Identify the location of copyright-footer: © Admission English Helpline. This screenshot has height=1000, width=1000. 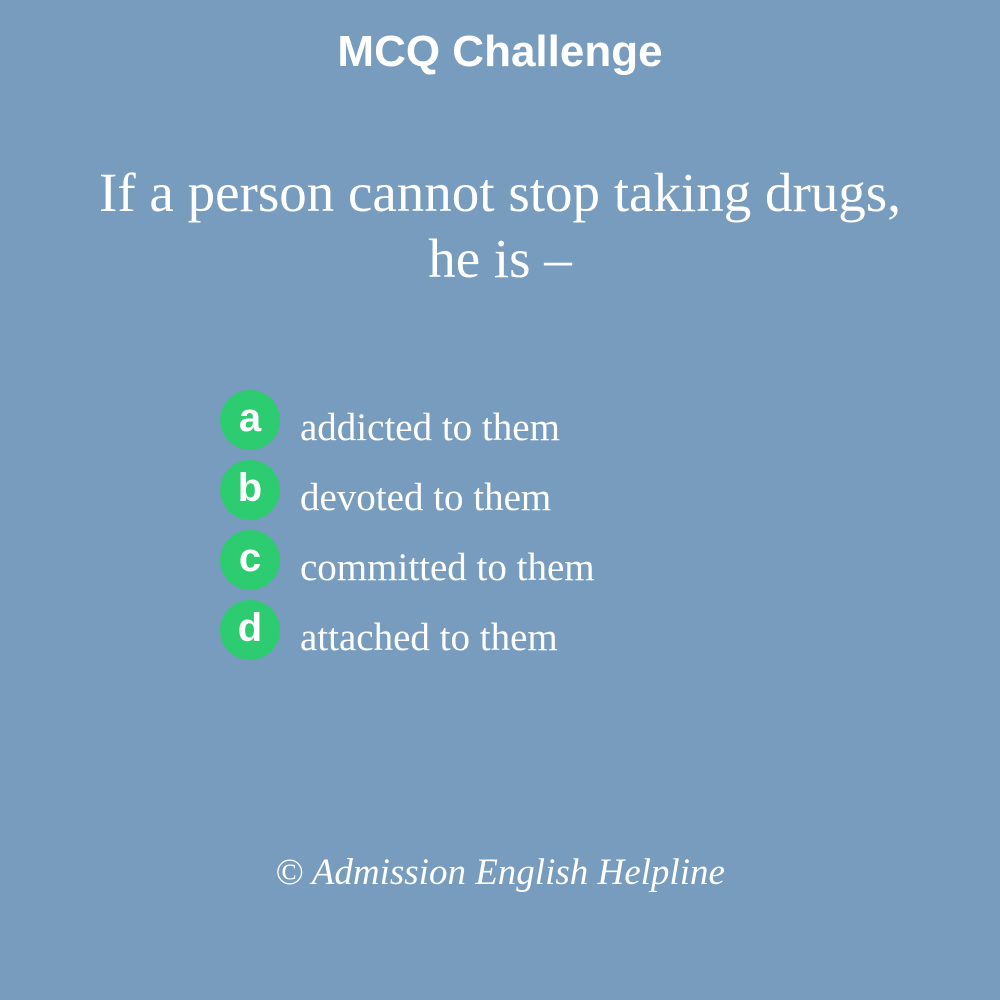
(500, 872).